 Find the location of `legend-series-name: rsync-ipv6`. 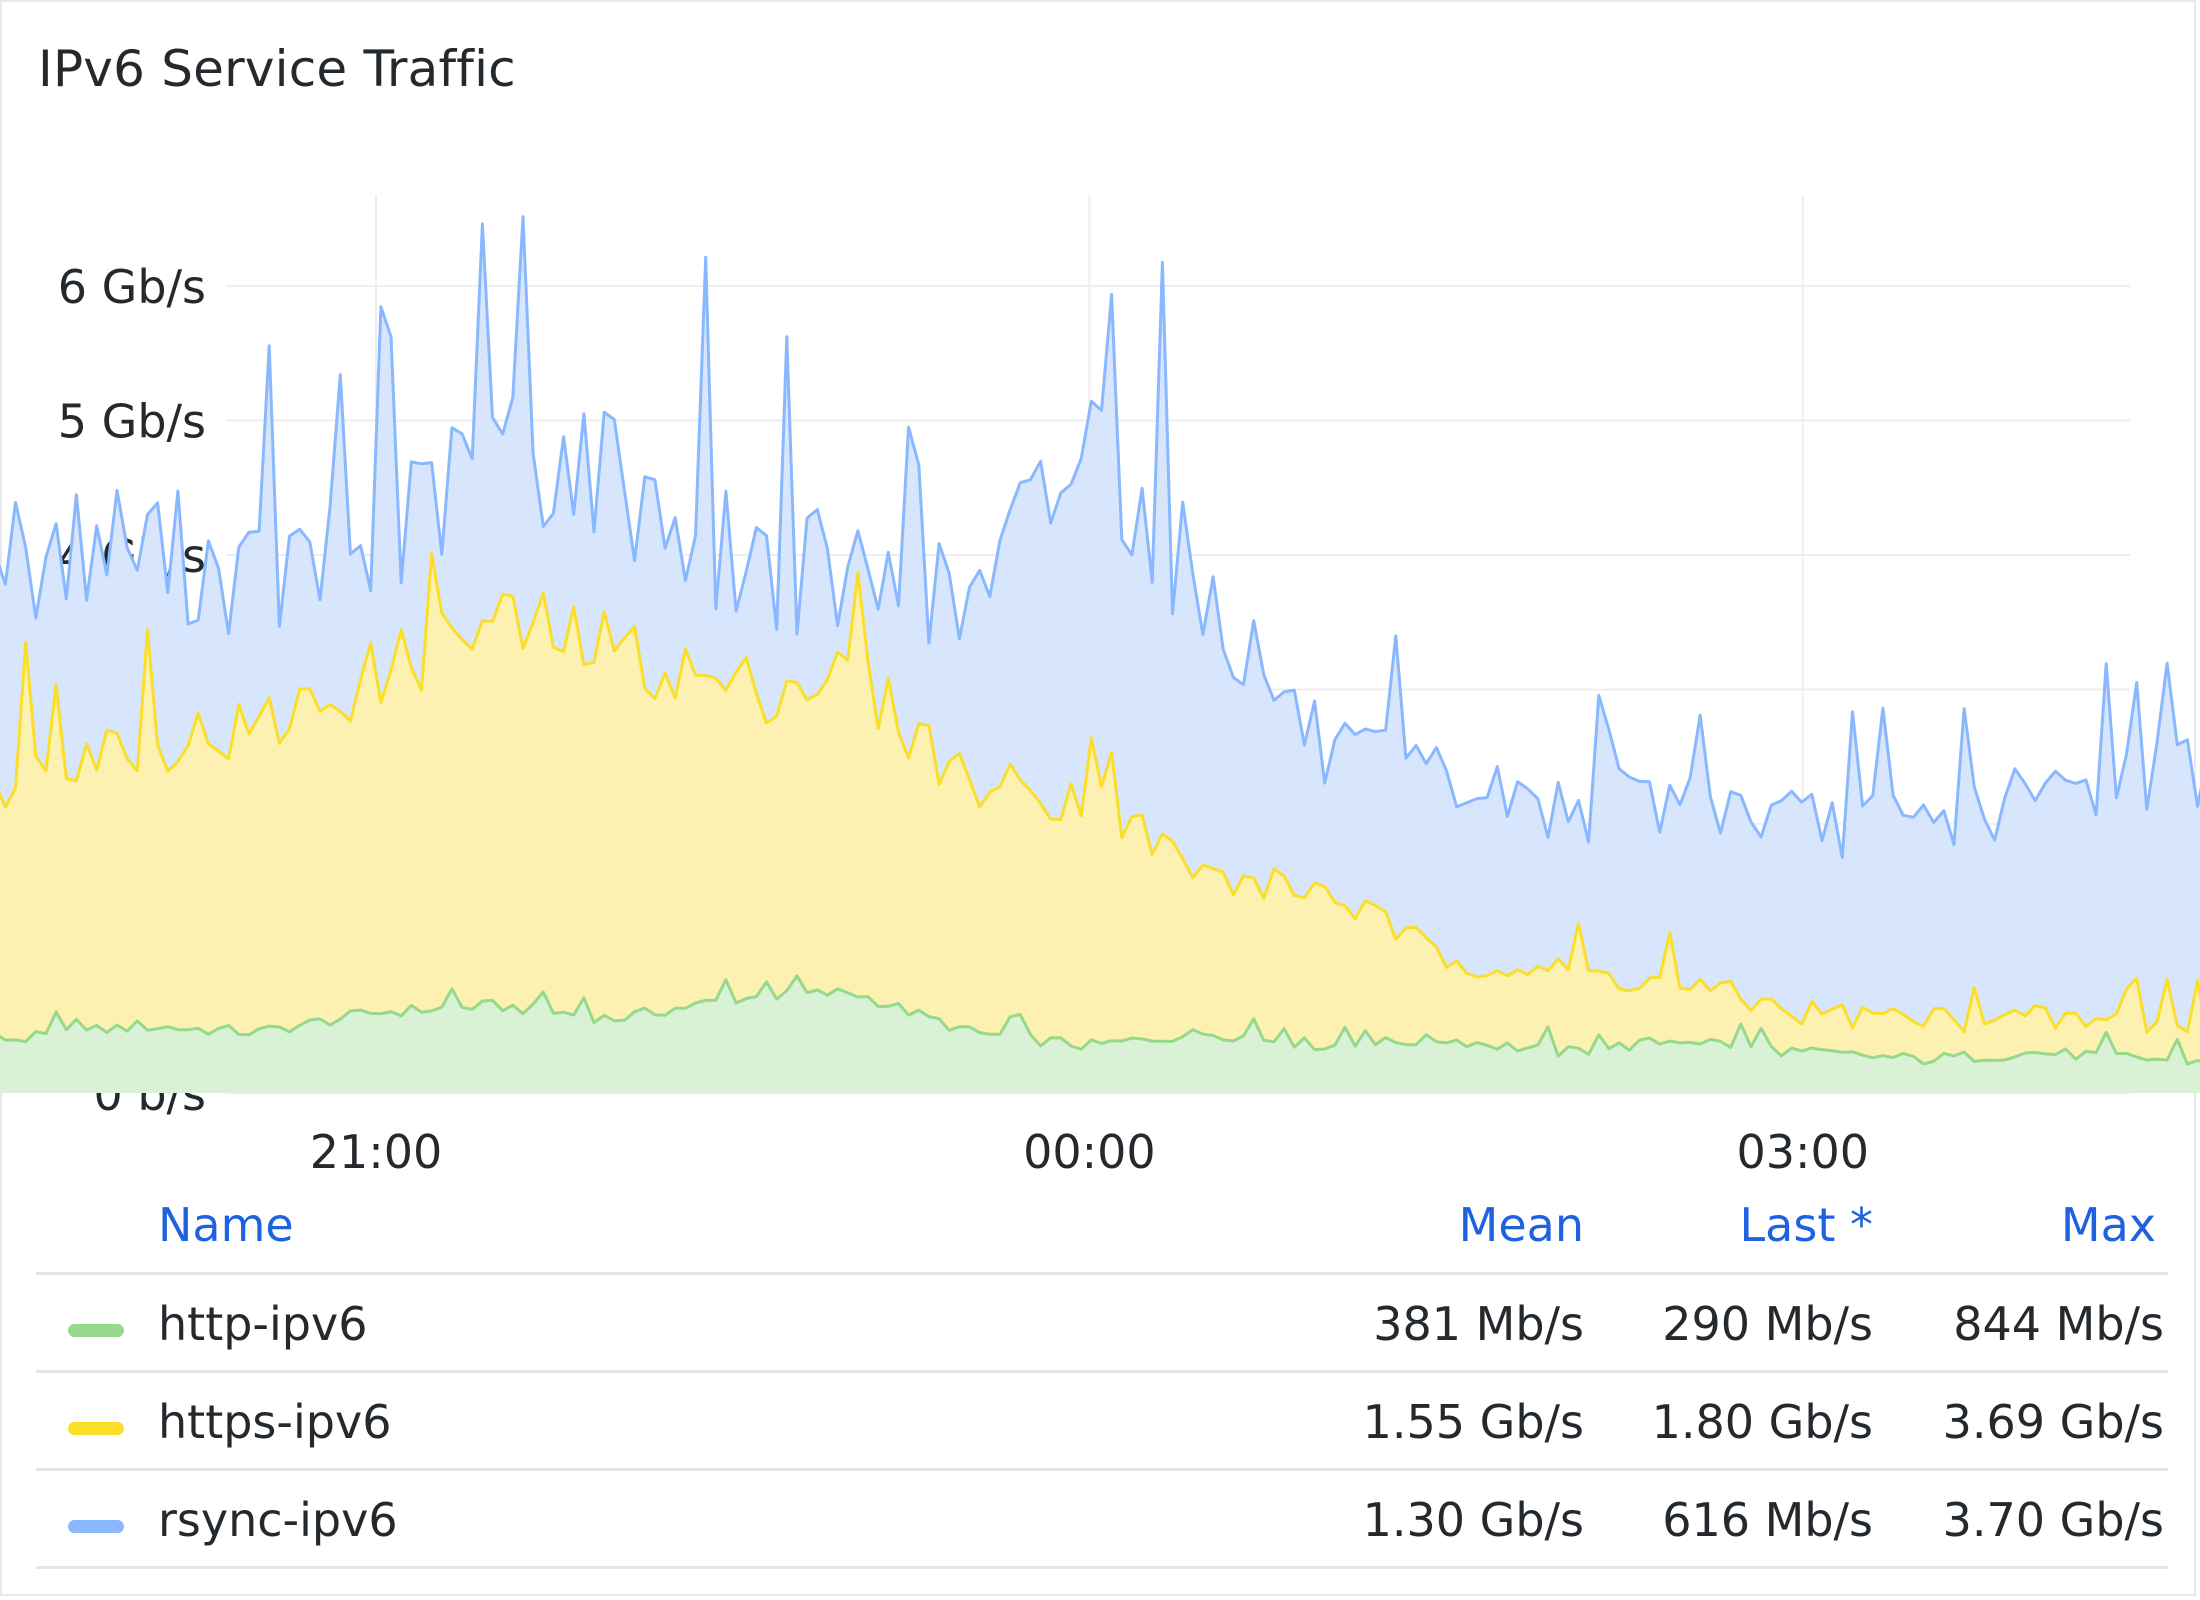

legend-series-name: rsync-ipv6 is located at coordinates (278, 1520).